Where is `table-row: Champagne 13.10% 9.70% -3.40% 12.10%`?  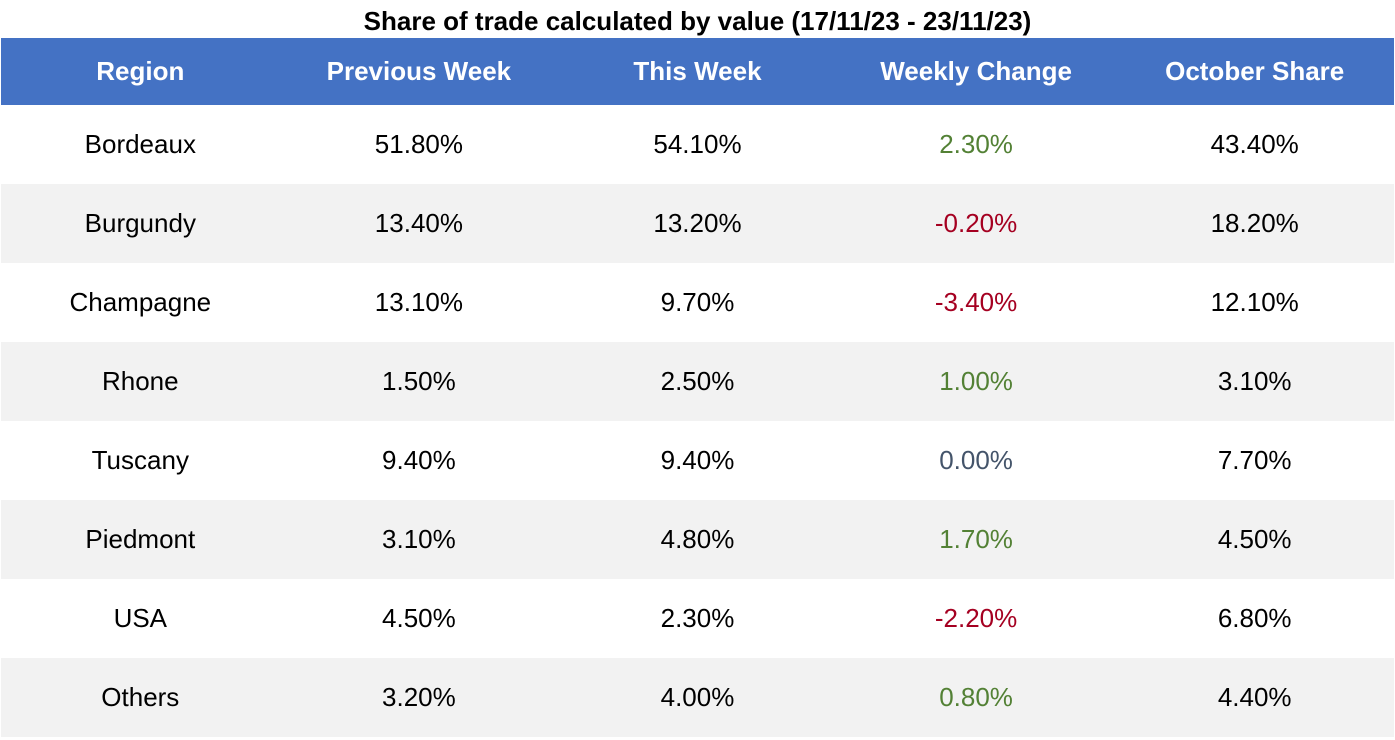 table-row: Champagne 13.10% 9.70% -3.40% 12.10% is located at coordinates (697, 302).